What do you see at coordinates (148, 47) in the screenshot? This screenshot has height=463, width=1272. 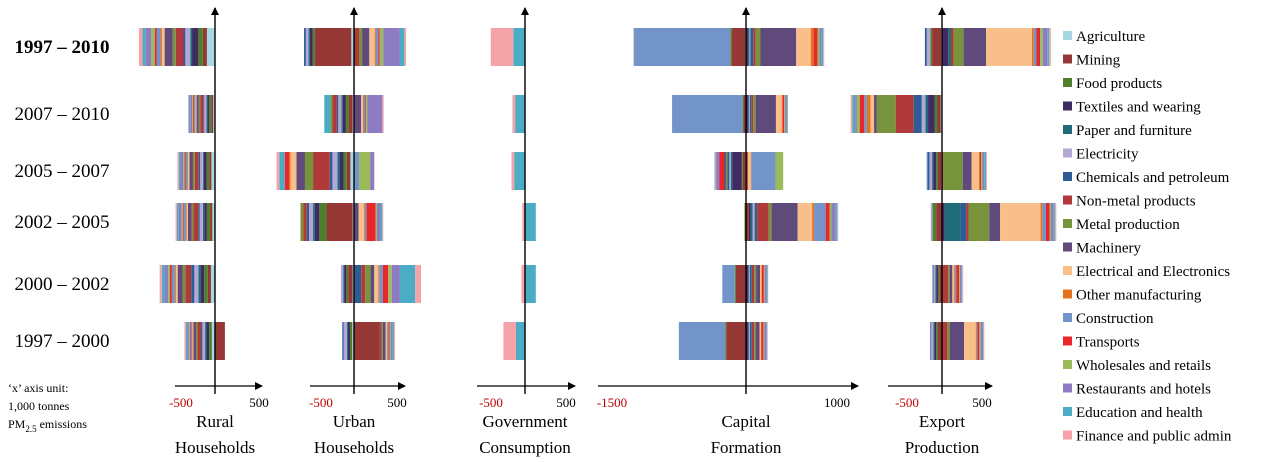 I see `bar-segment-restaurants-and-hotels` at bounding box center [148, 47].